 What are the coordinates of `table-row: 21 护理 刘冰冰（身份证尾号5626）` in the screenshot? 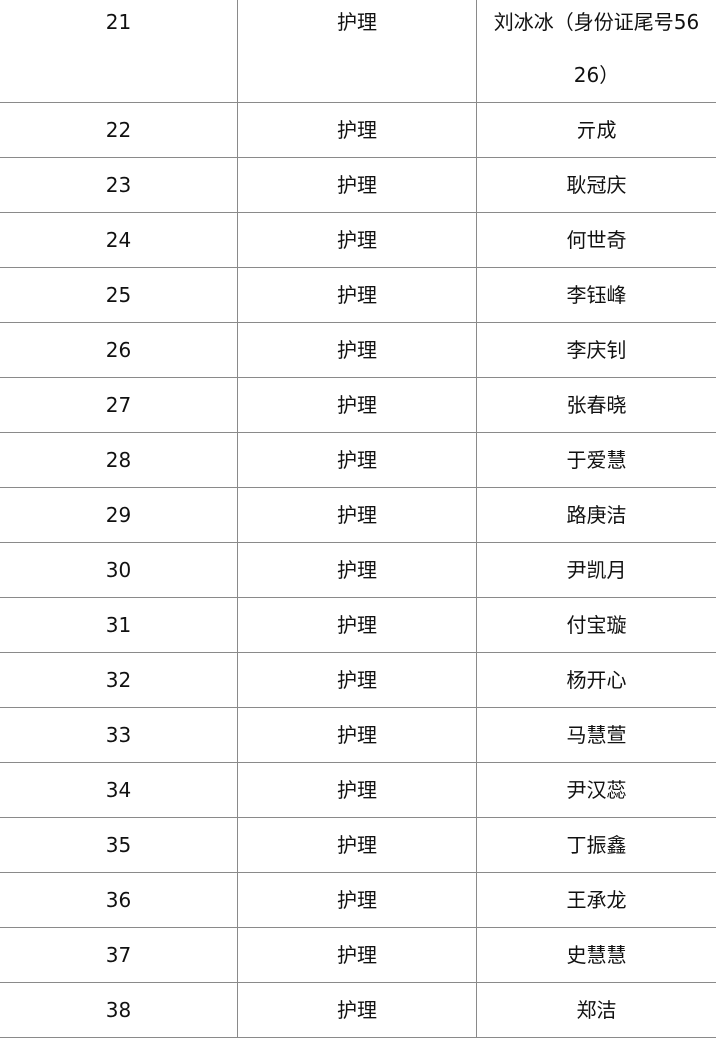 It's located at (358, 51).